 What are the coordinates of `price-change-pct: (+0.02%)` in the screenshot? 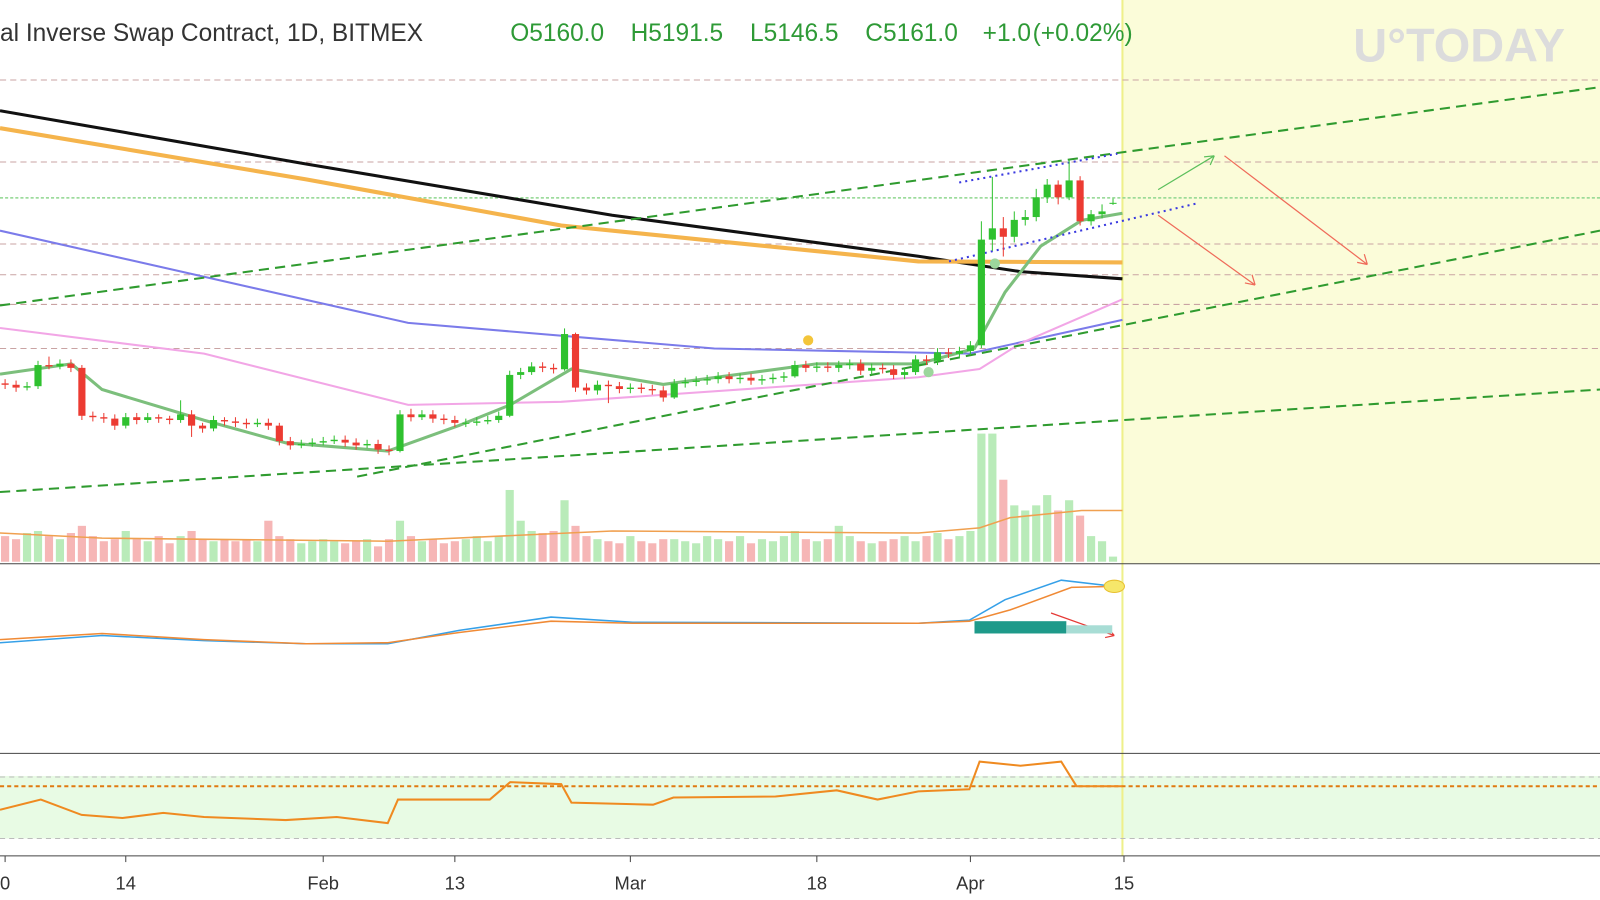 It's located at (1083, 33).